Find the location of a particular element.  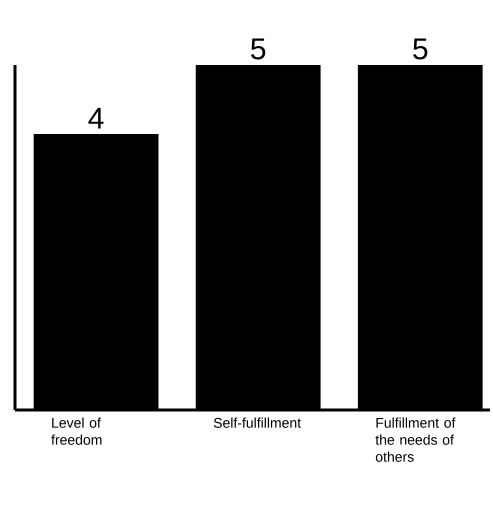

data-label: 4 is located at coordinates (96, 118).